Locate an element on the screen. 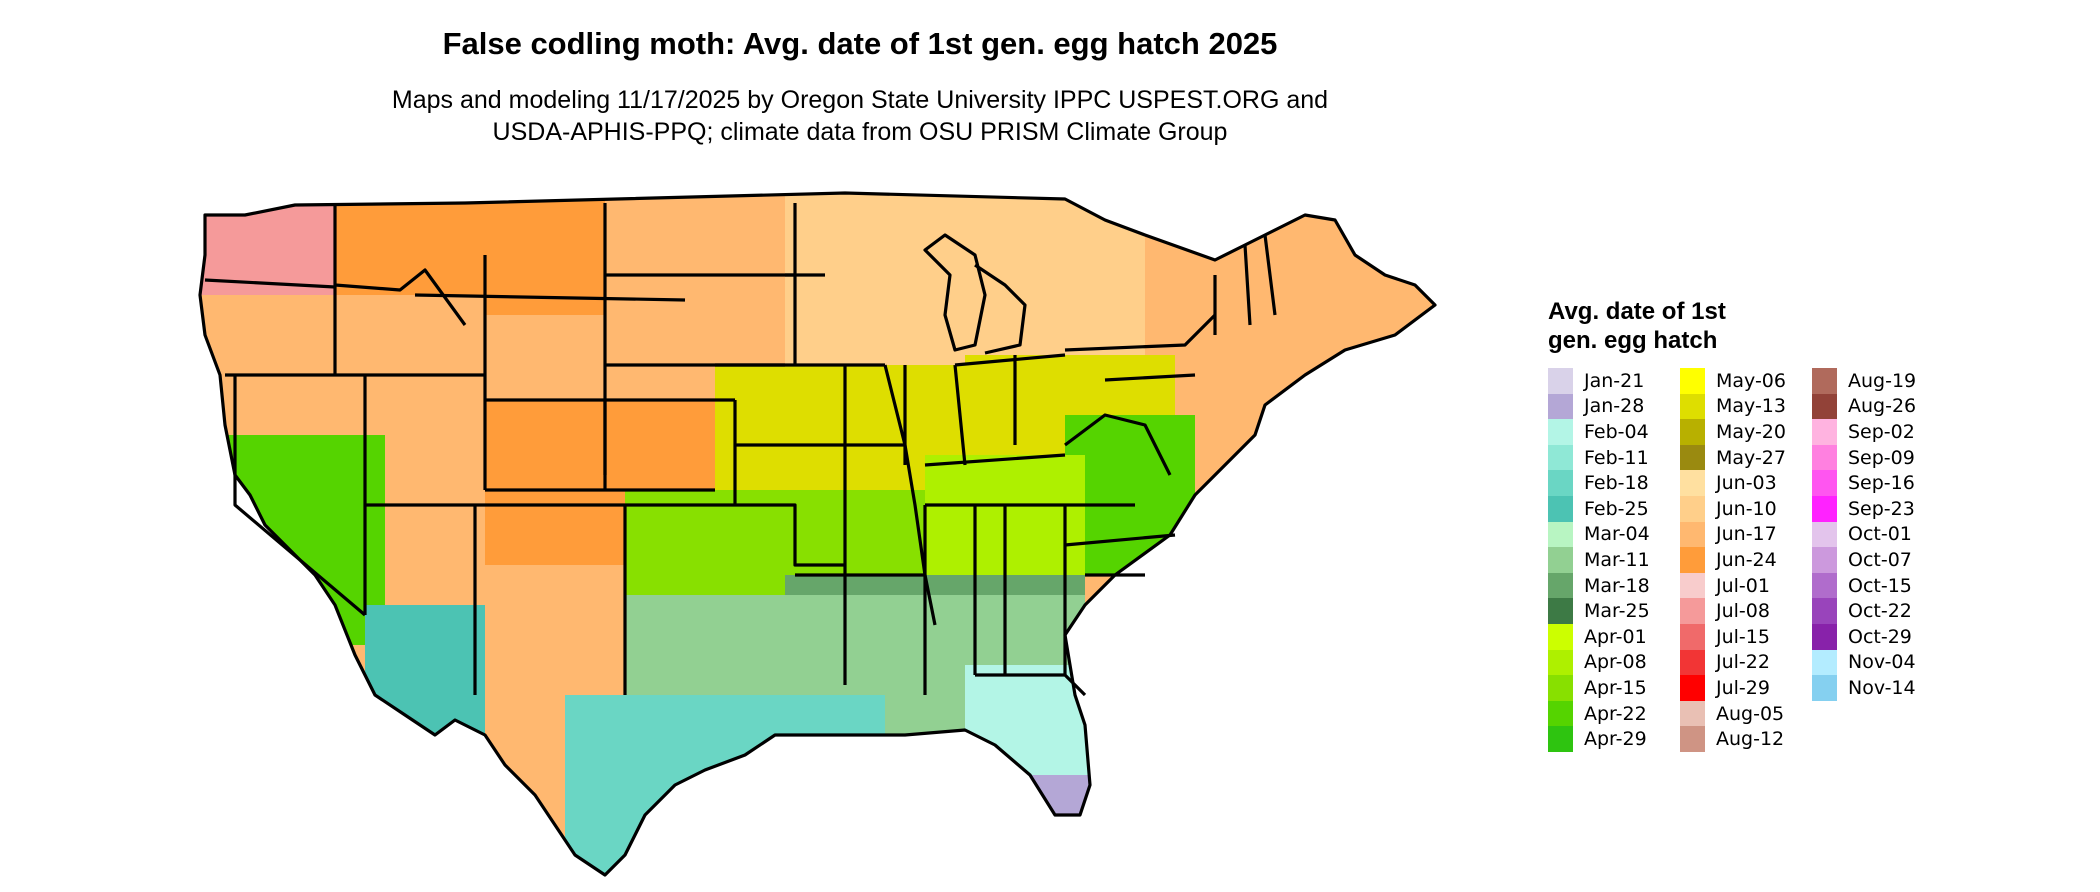  legend-label: Nov-14 is located at coordinates (1882, 687).